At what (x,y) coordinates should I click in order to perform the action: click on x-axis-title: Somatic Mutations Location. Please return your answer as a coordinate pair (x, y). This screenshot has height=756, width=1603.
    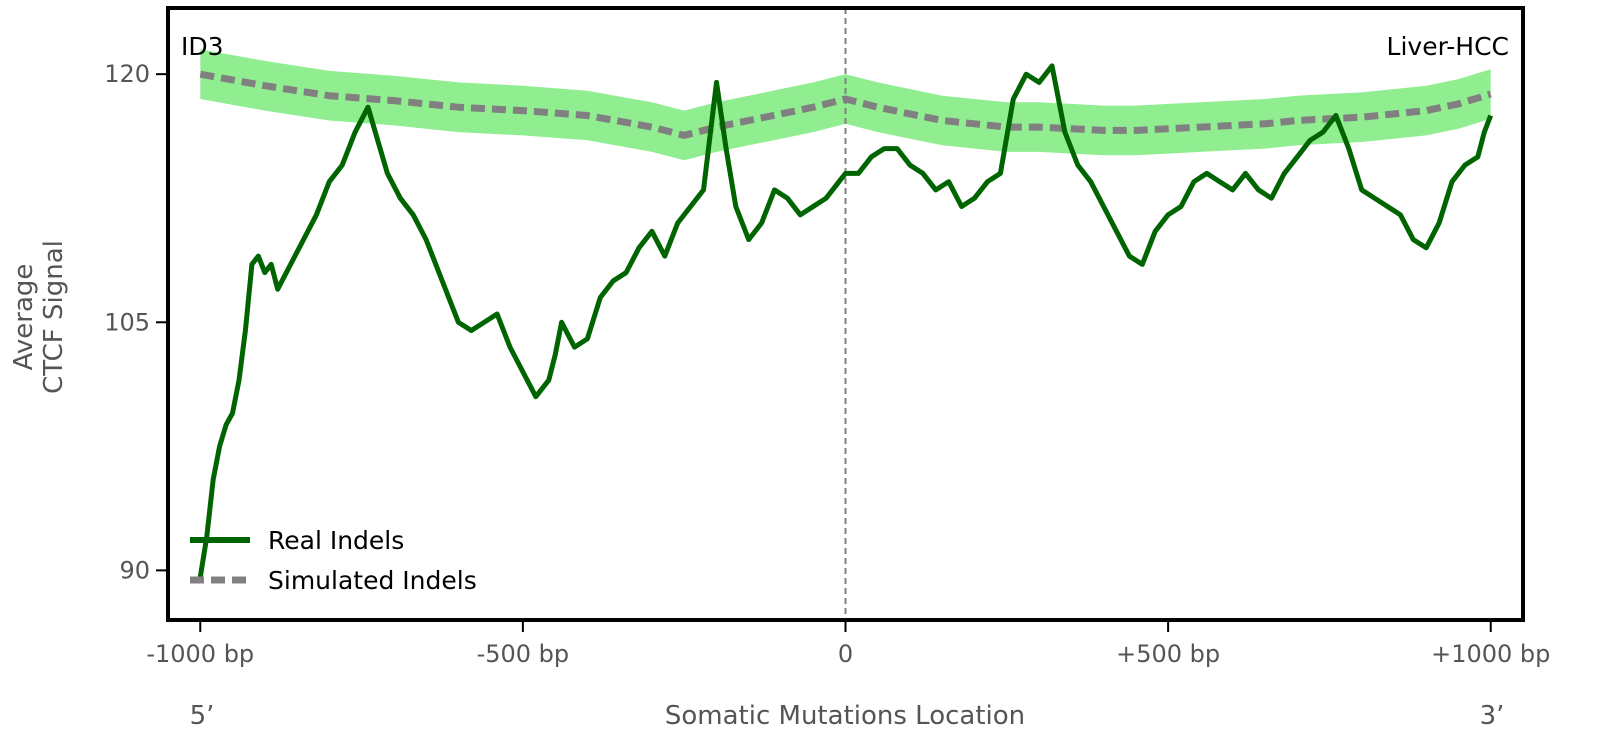
    Looking at the image, I should click on (845, 716).